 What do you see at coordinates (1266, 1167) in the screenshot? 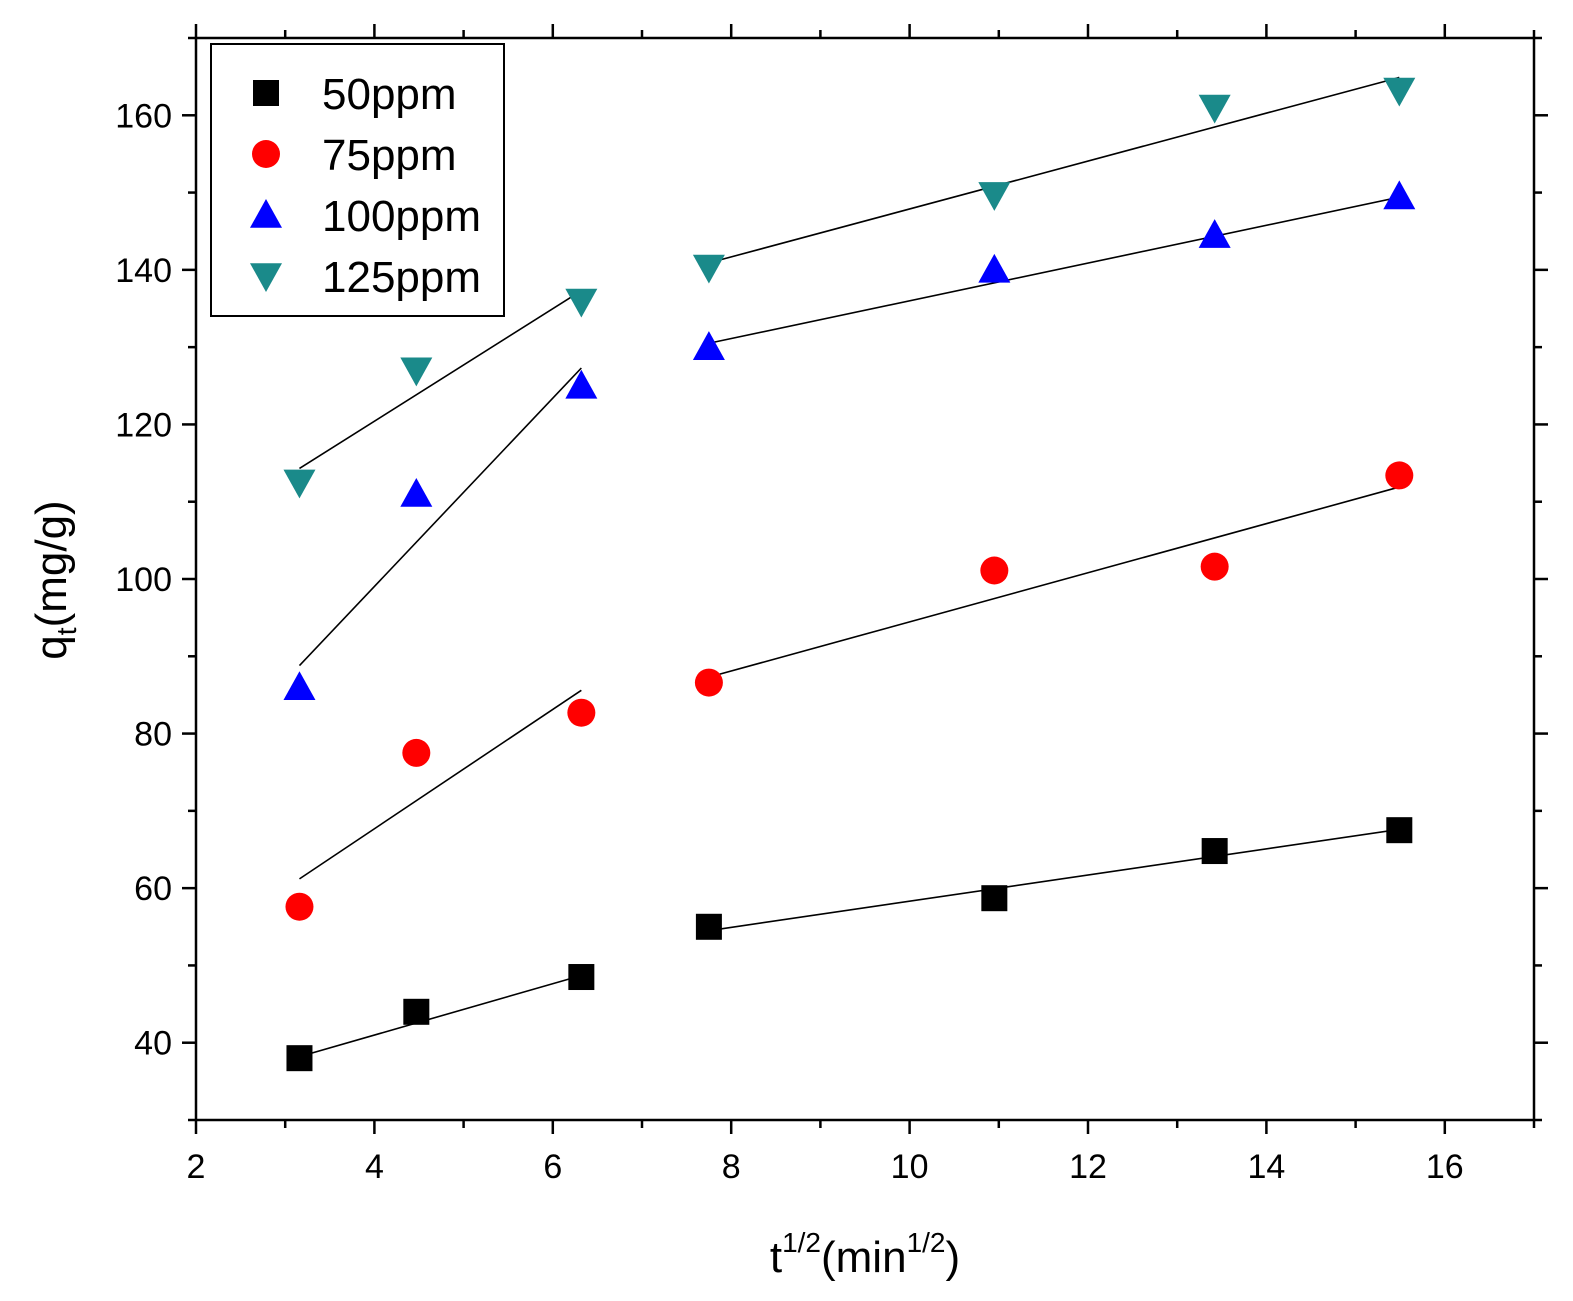
I see `x-tick-label: 14` at bounding box center [1266, 1167].